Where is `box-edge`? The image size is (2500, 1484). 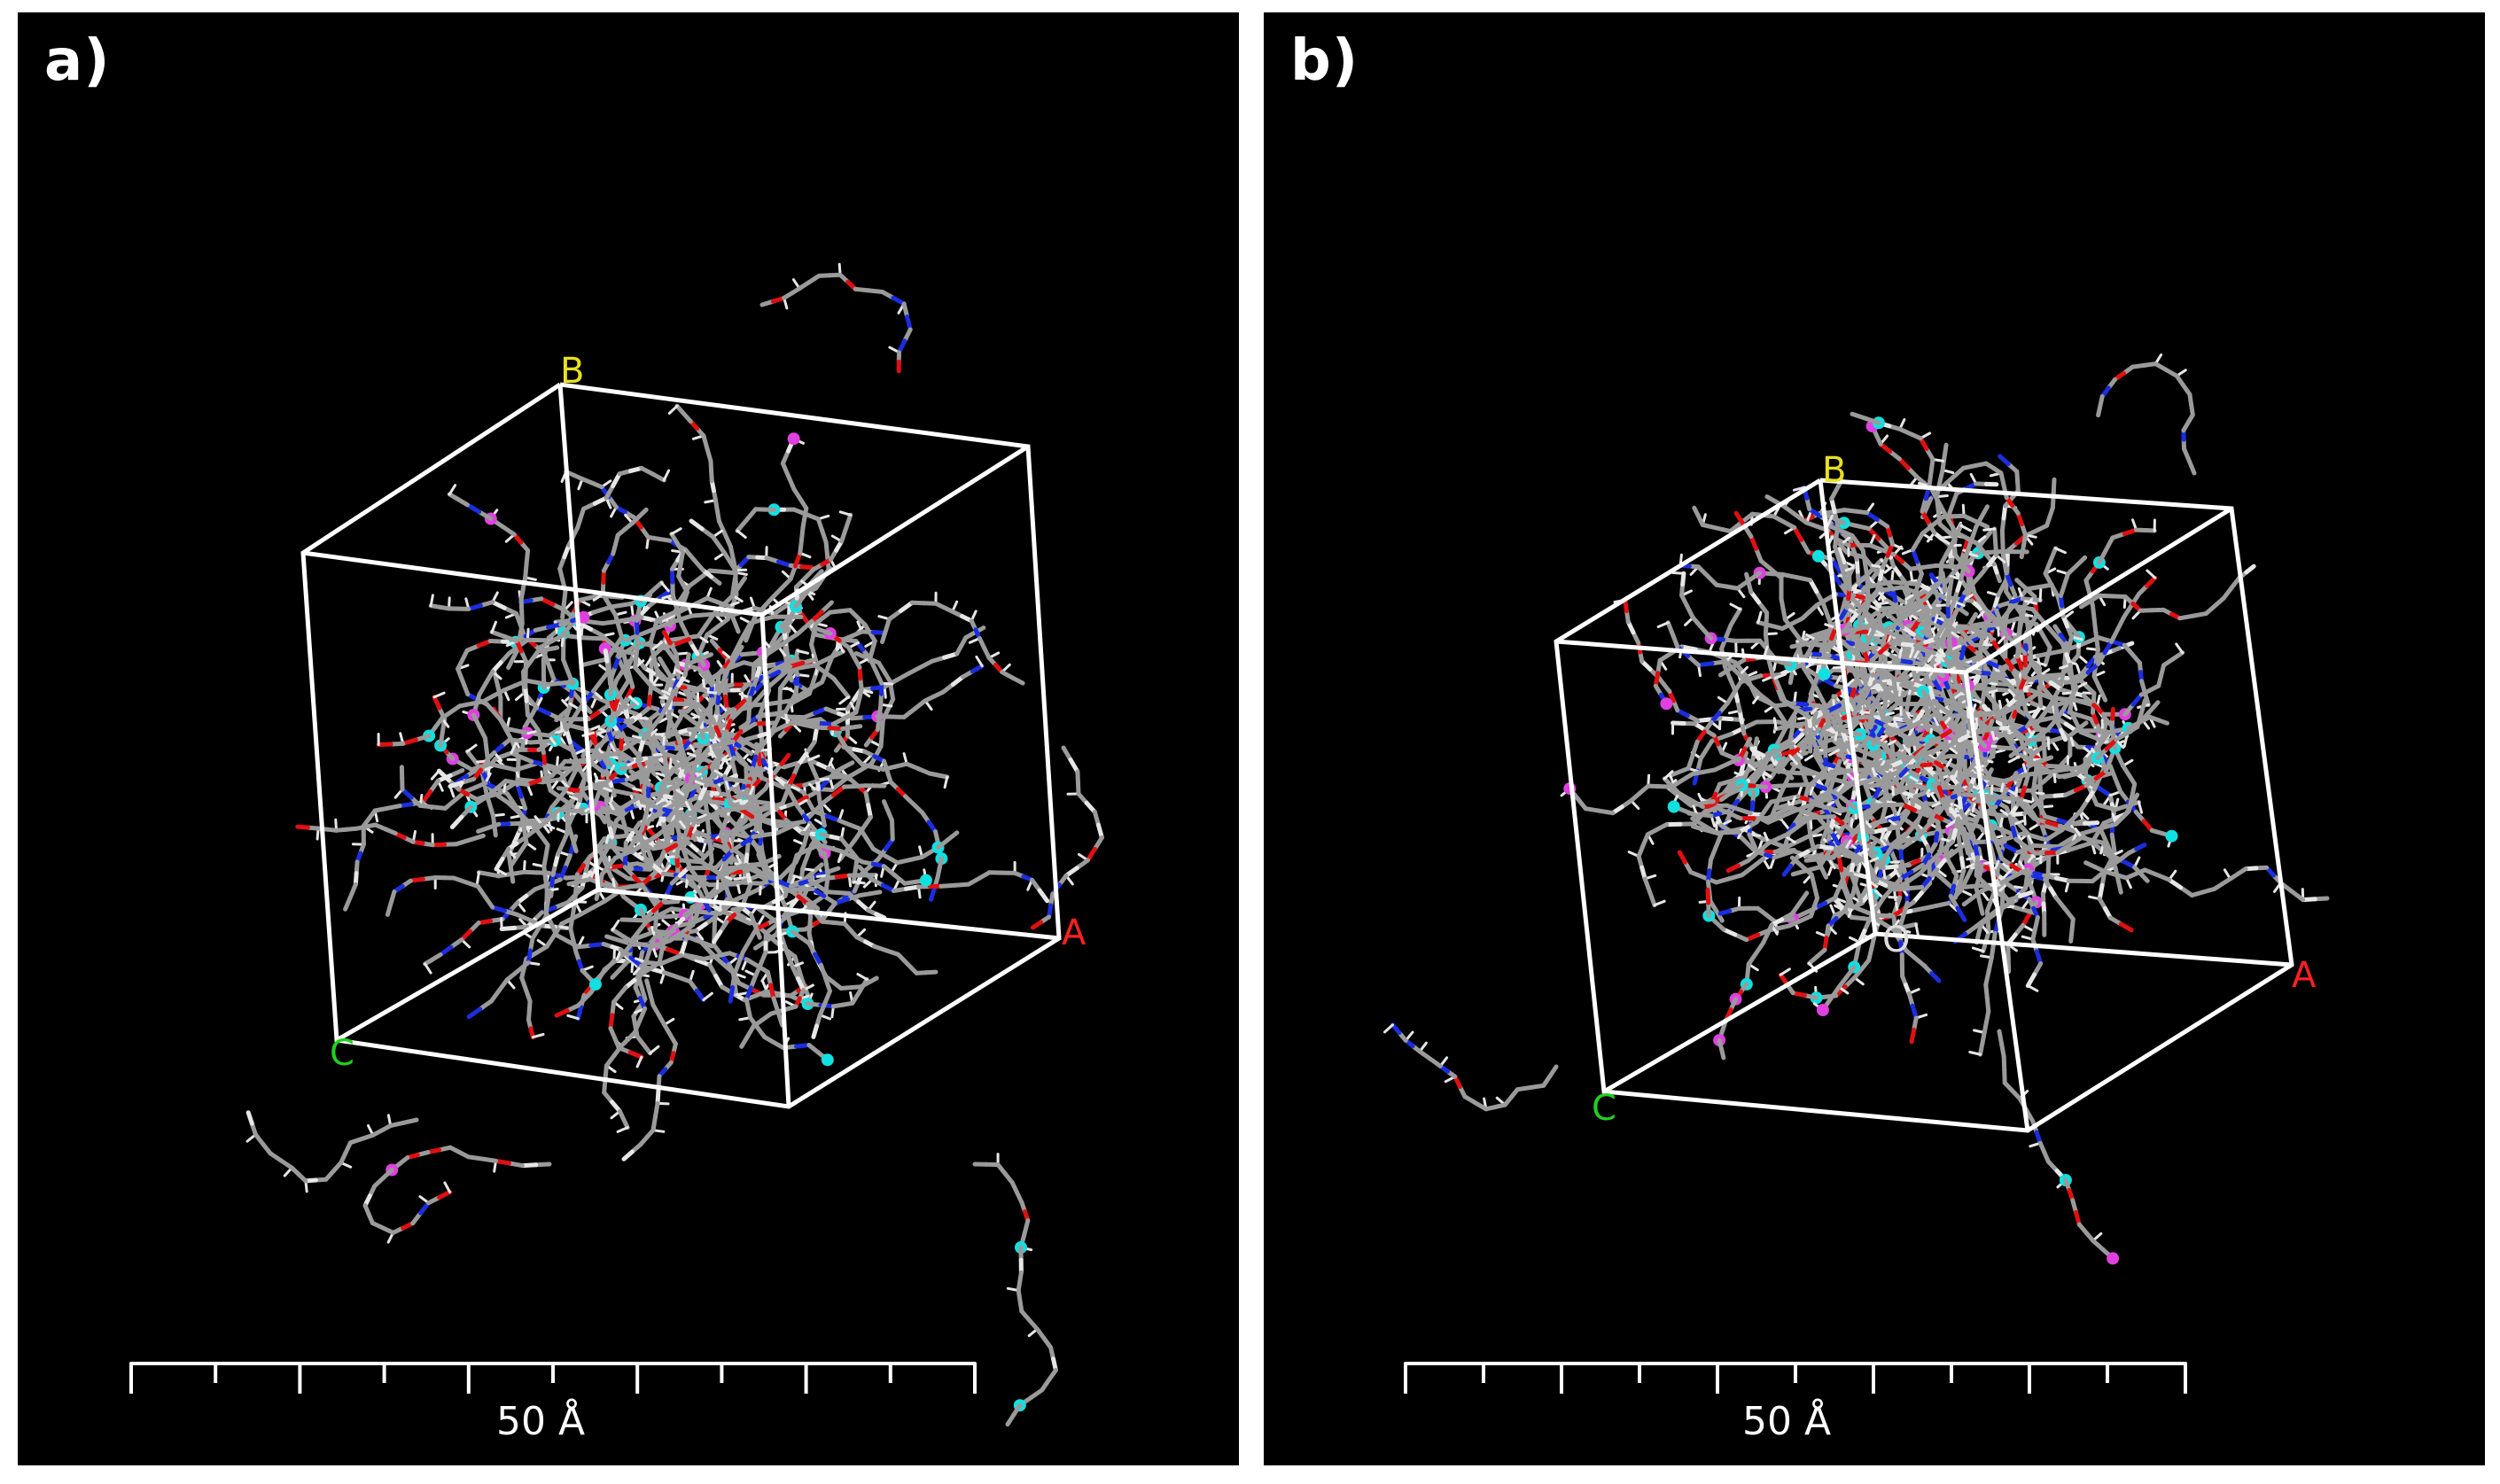 box-edge is located at coordinates (775, 860).